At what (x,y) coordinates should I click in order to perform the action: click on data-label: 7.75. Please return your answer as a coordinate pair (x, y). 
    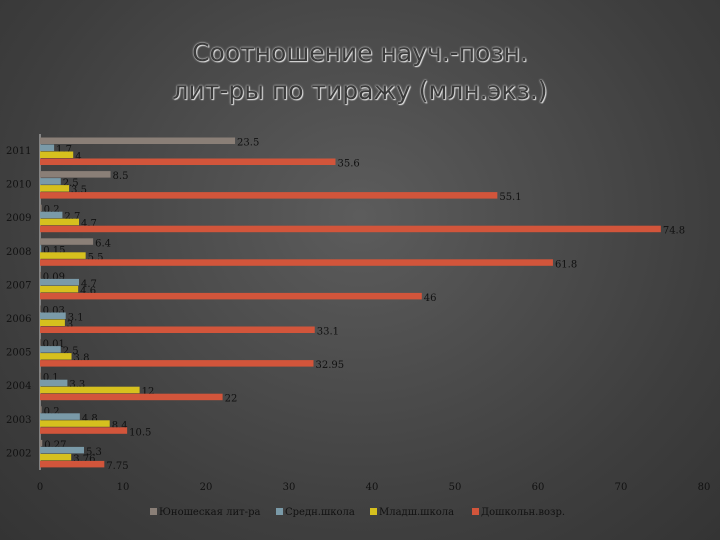
    Looking at the image, I should click on (117, 466).